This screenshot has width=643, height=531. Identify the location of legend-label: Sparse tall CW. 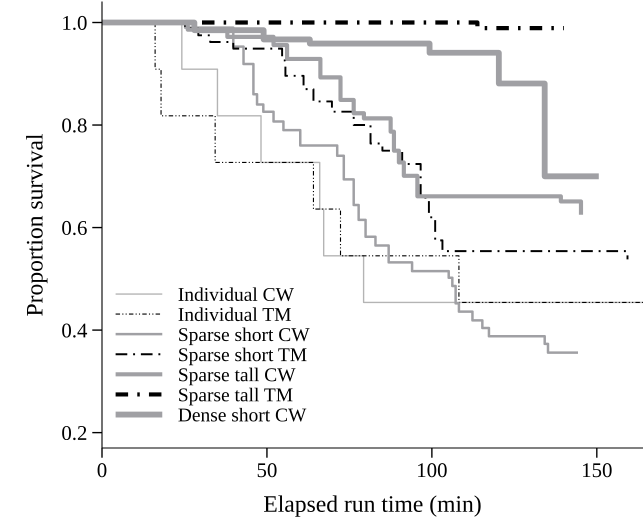
(237, 377).